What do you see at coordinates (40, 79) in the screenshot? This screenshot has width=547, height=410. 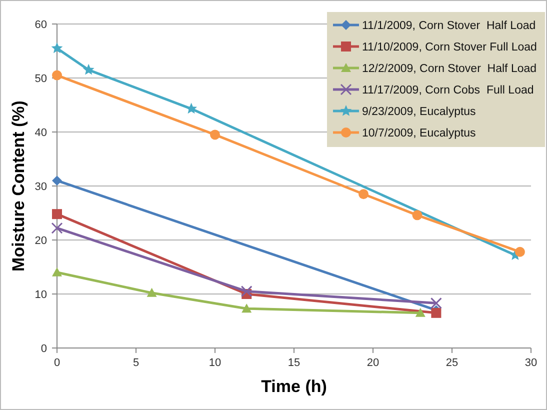 I see `y-tick-label: 50` at bounding box center [40, 79].